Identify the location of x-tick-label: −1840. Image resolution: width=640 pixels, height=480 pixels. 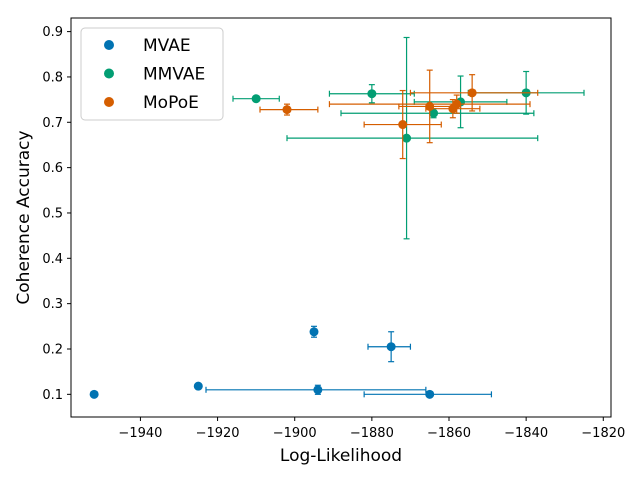
(526, 433).